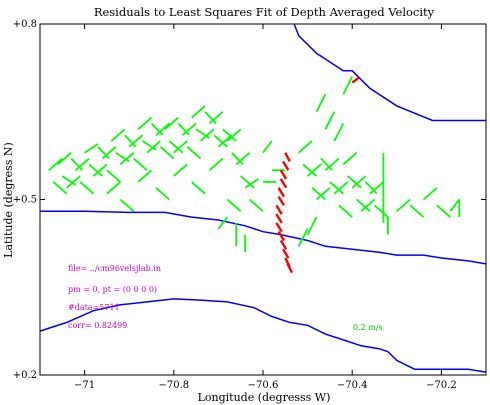 The image size is (490, 405). I want to click on annotation-corr: corr= 0.82499, so click(97, 325).